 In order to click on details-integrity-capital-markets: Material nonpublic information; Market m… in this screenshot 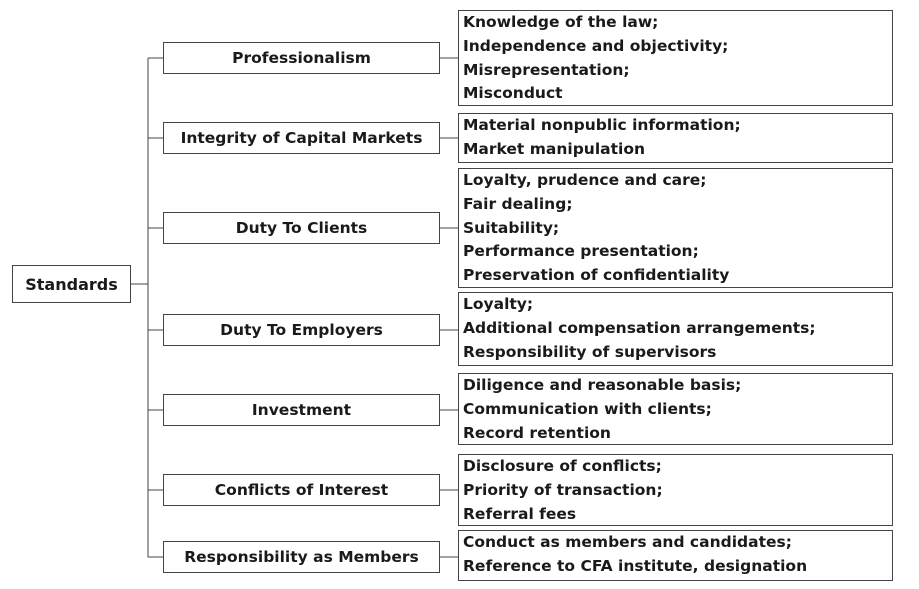, I will do `click(675, 138)`.